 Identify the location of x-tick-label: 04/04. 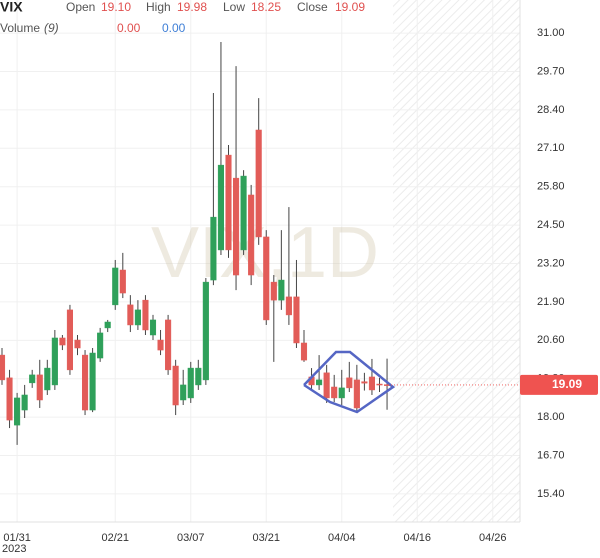
(342, 538).